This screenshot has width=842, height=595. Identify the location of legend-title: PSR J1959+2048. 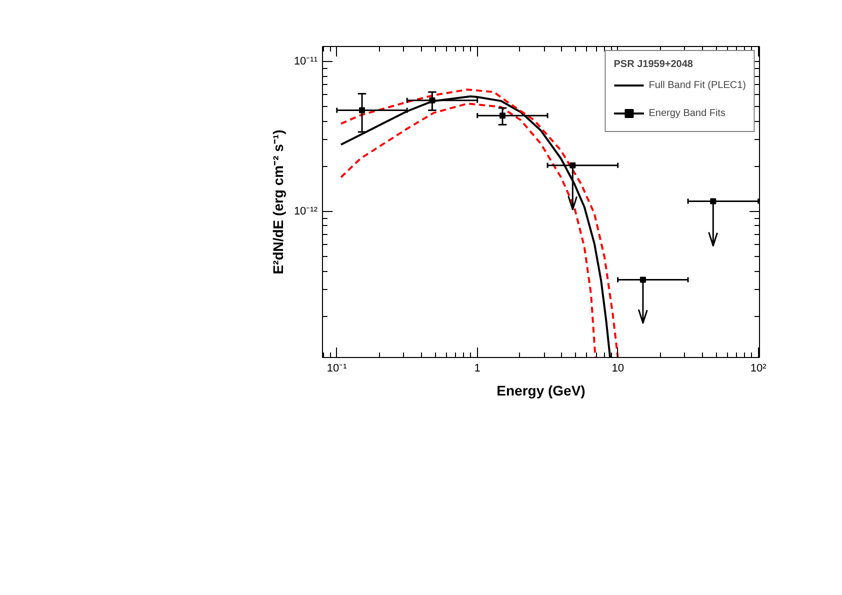
(654, 64).